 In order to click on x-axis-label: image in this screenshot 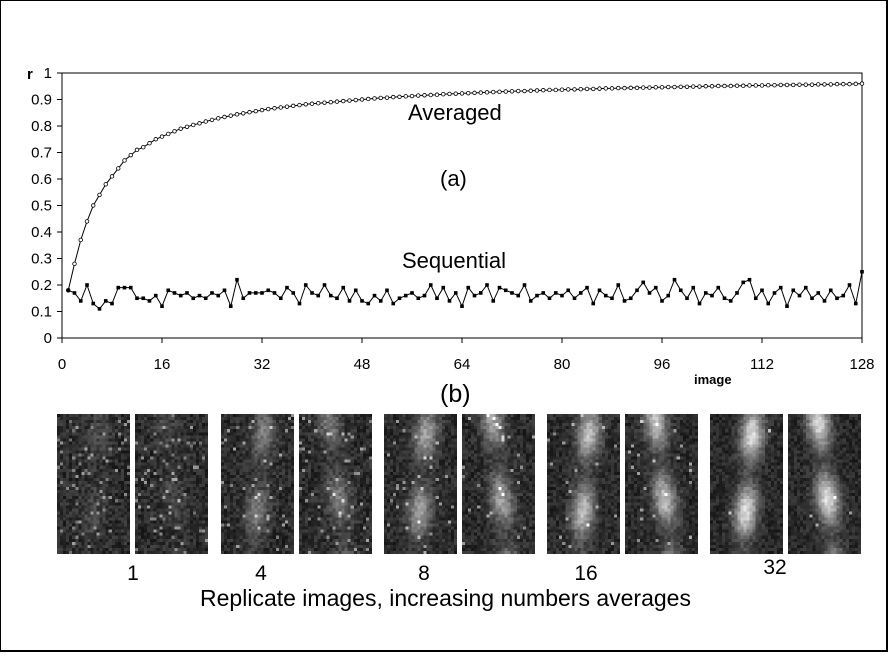, I will do `click(713, 379)`.